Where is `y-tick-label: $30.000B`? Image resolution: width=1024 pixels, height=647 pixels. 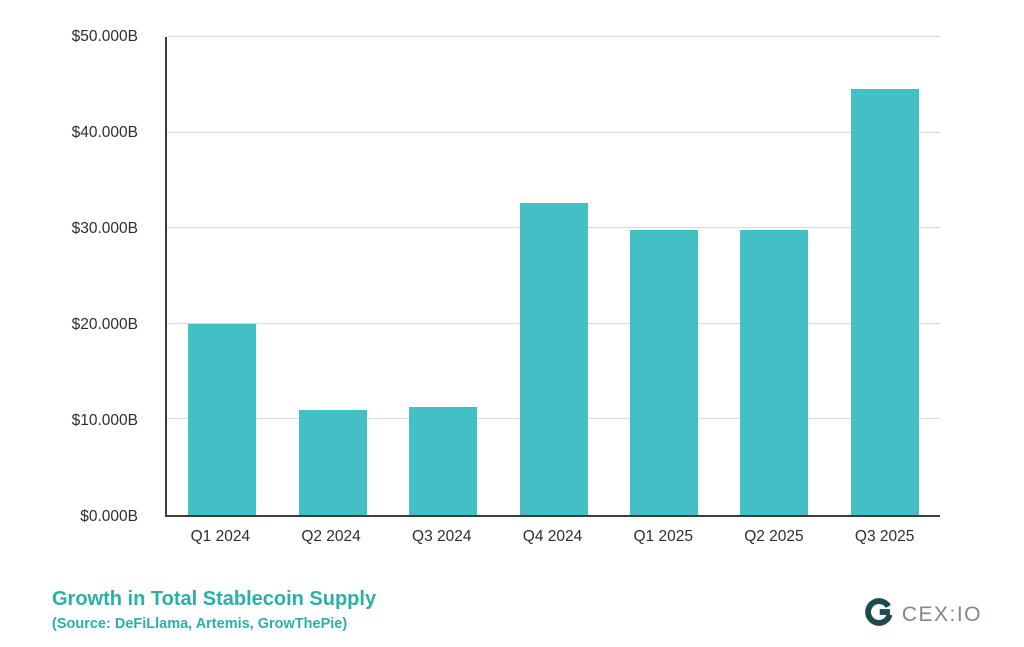 y-tick-label: $30.000B is located at coordinates (104, 228).